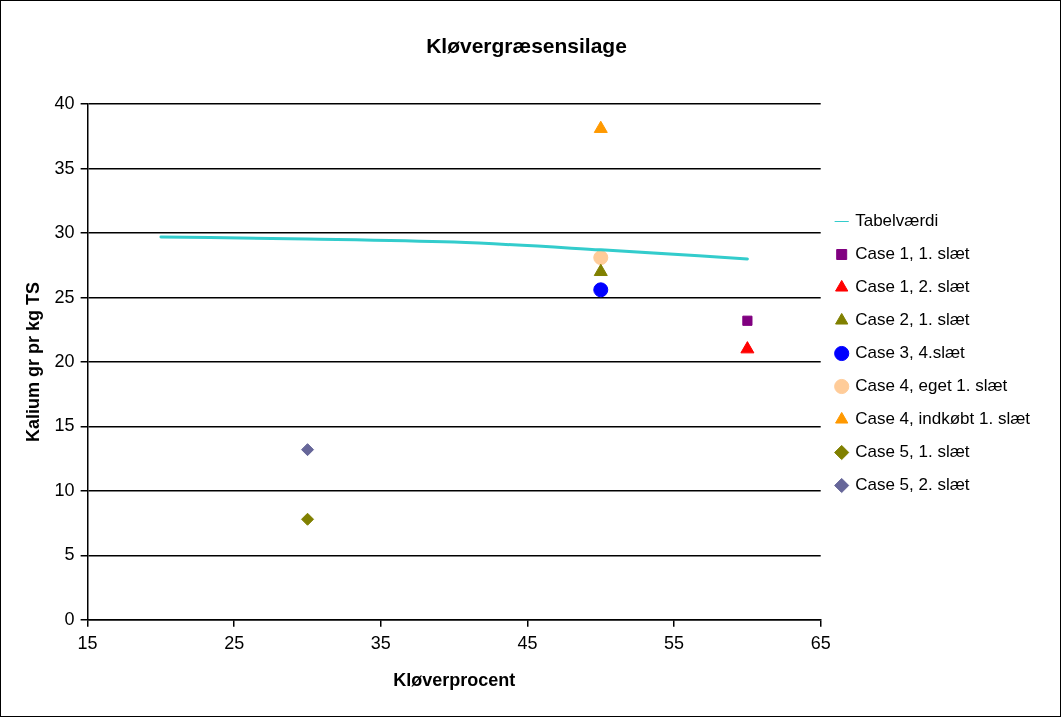  I want to click on legend-label: Case 1, 1. slæt, so click(912, 254).